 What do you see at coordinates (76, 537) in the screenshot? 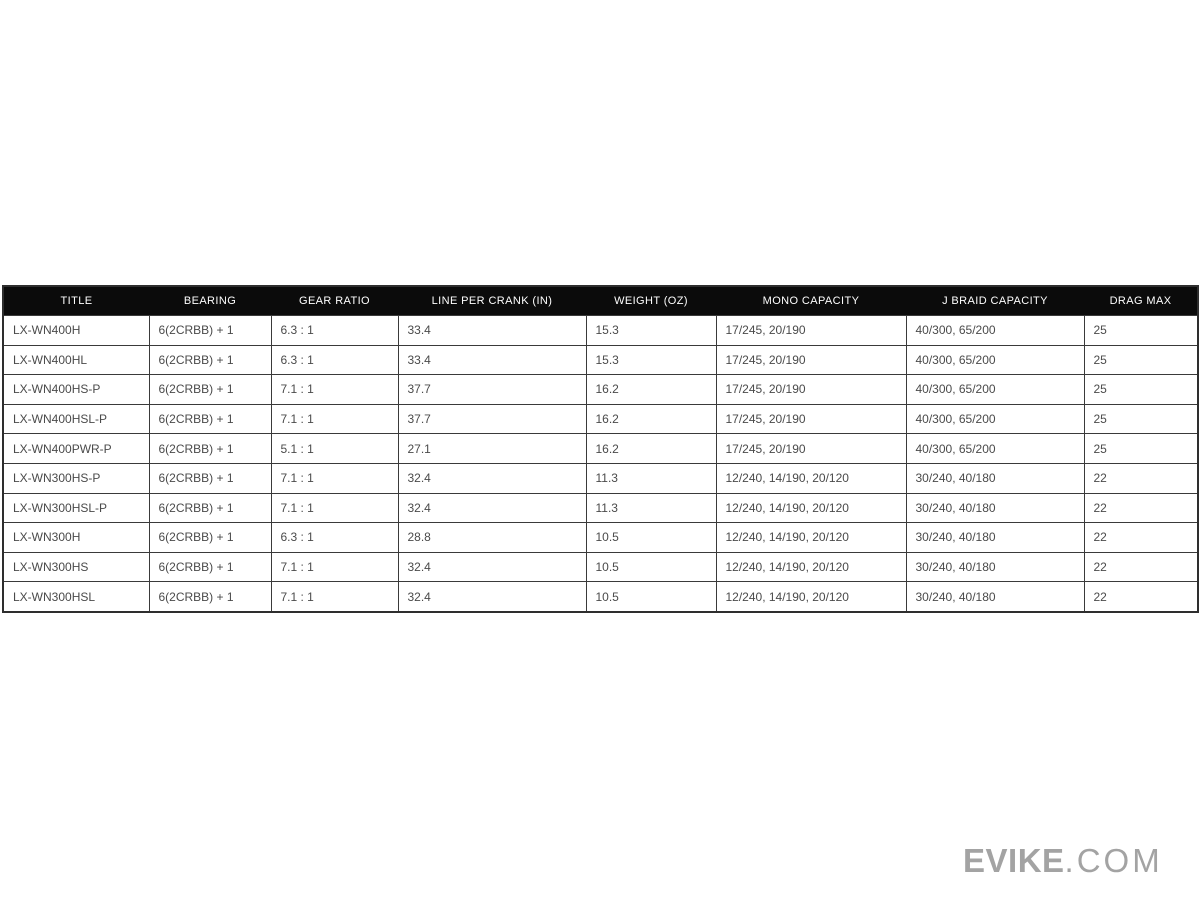
I see `table-cell: LX-WN300H` at bounding box center [76, 537].